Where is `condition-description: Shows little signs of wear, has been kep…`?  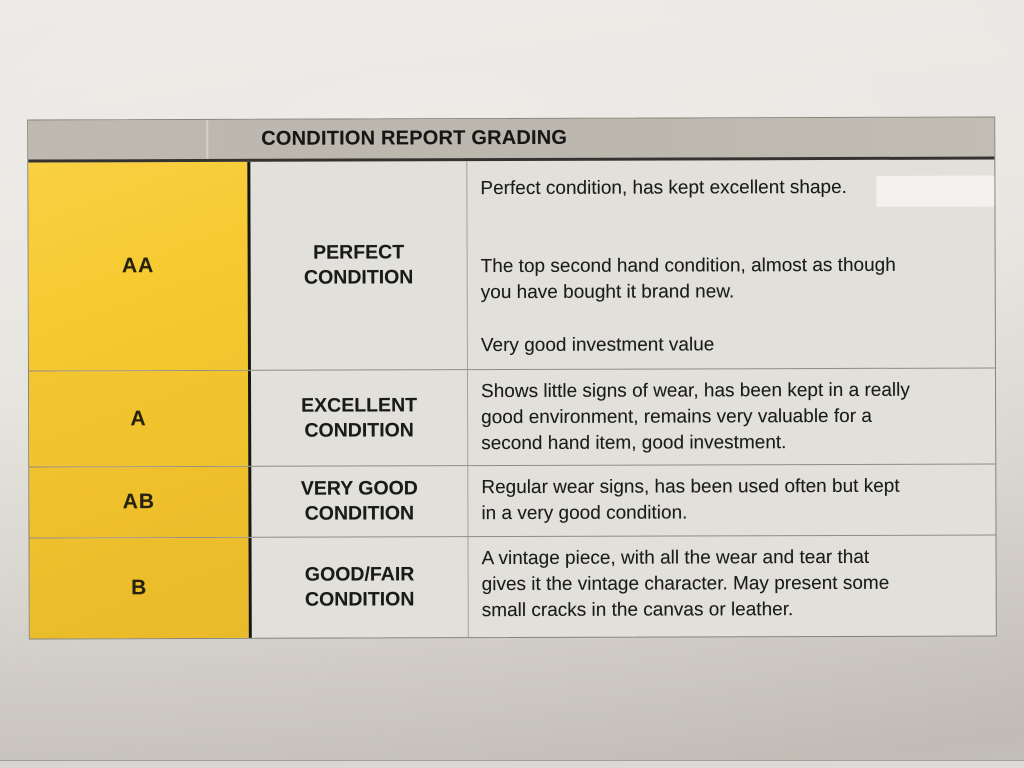
condition-description: Shows little signs of wear, has been kep… is located at coordinates (731, 416).